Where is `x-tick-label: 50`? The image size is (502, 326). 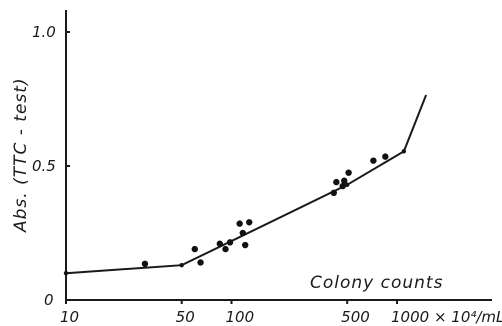 x-tick-label: 50 is located at coordinates (185, 317).